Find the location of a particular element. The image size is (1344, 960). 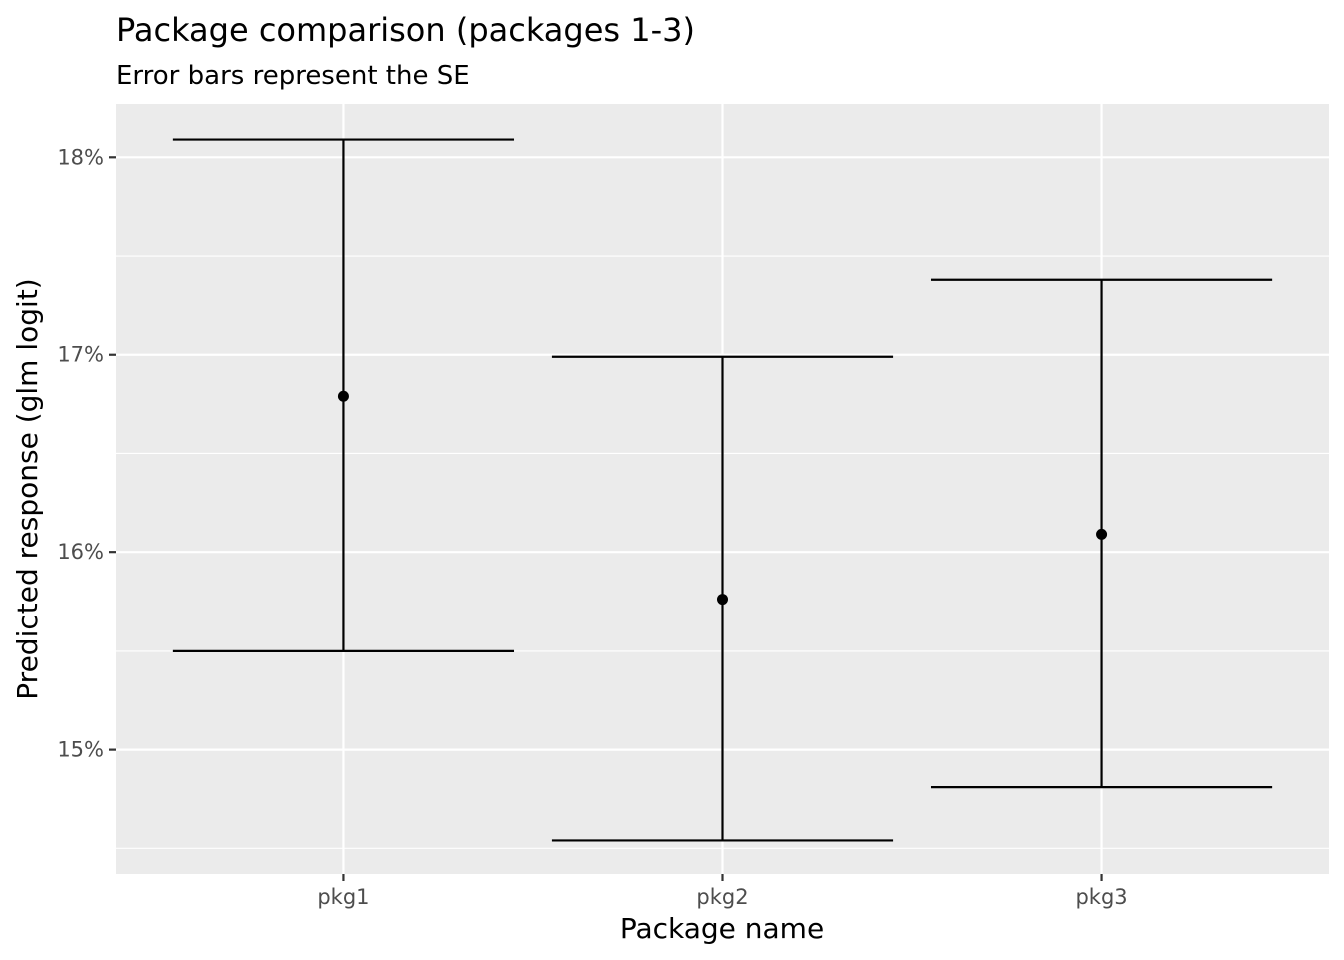

x-tick-label-pkg2: pkg2 is located at coordinates (722, 897).